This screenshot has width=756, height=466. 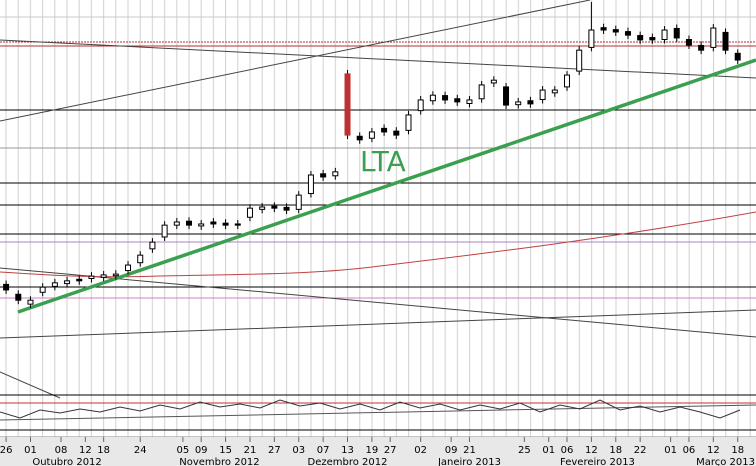 What do you see at coordinates (640, 450) in the screenshot?
I see `x-tick-label: 22` at bounding box center [640, 450].